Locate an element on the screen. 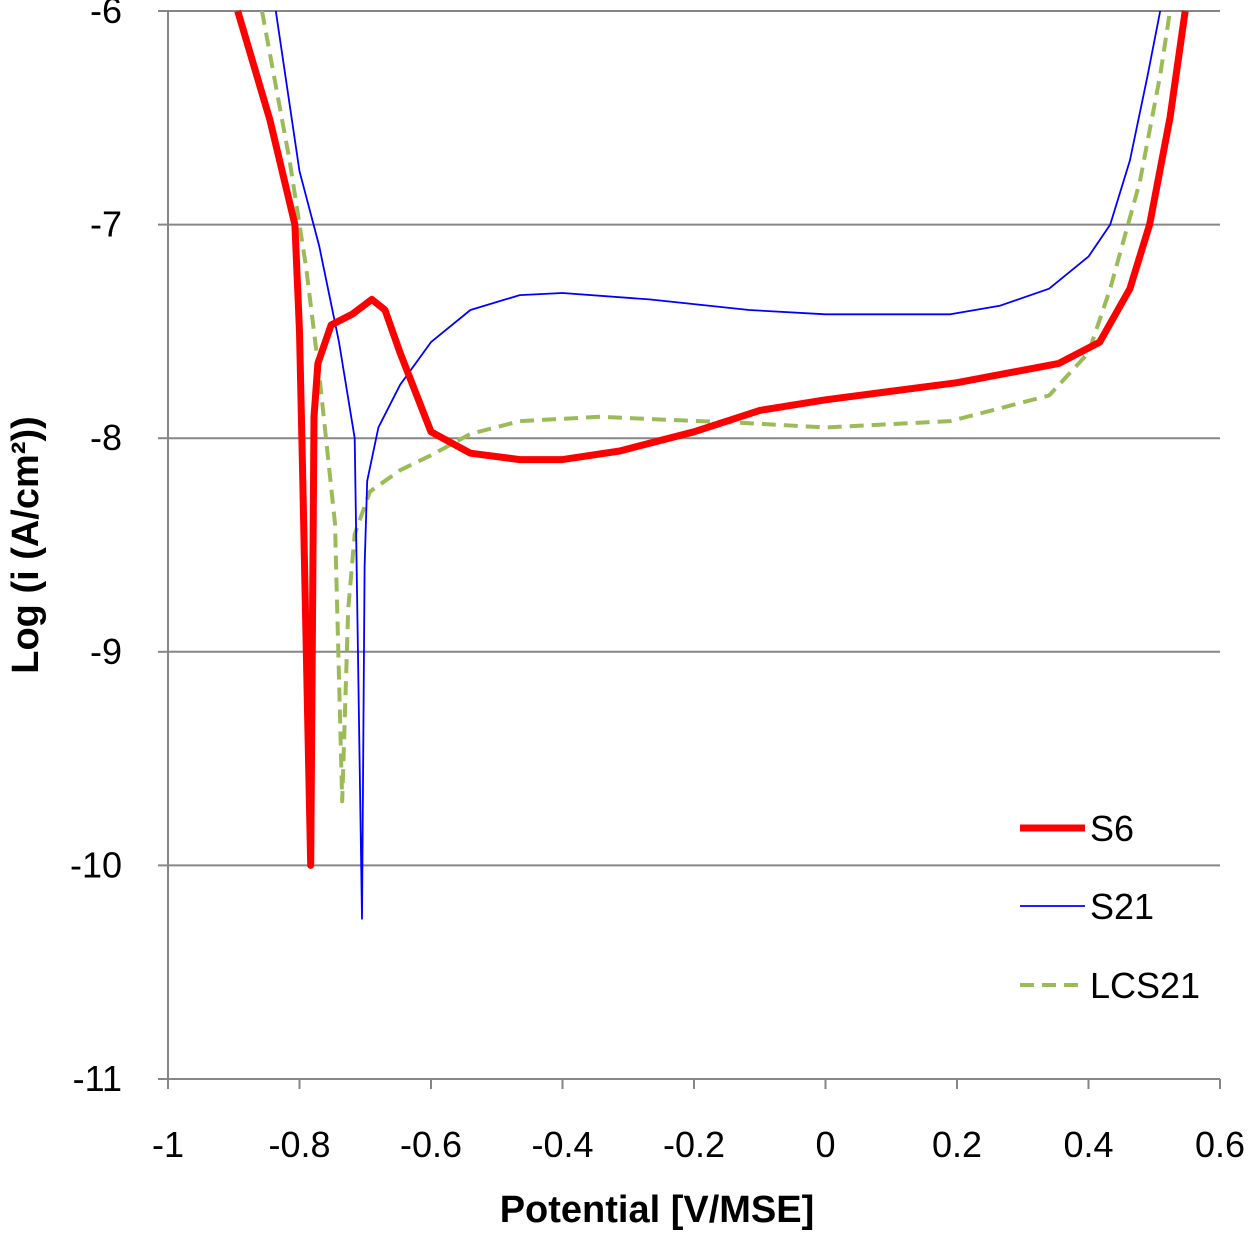  legend: S6 S21 LCS21 is located at coordinates (1110, 907).